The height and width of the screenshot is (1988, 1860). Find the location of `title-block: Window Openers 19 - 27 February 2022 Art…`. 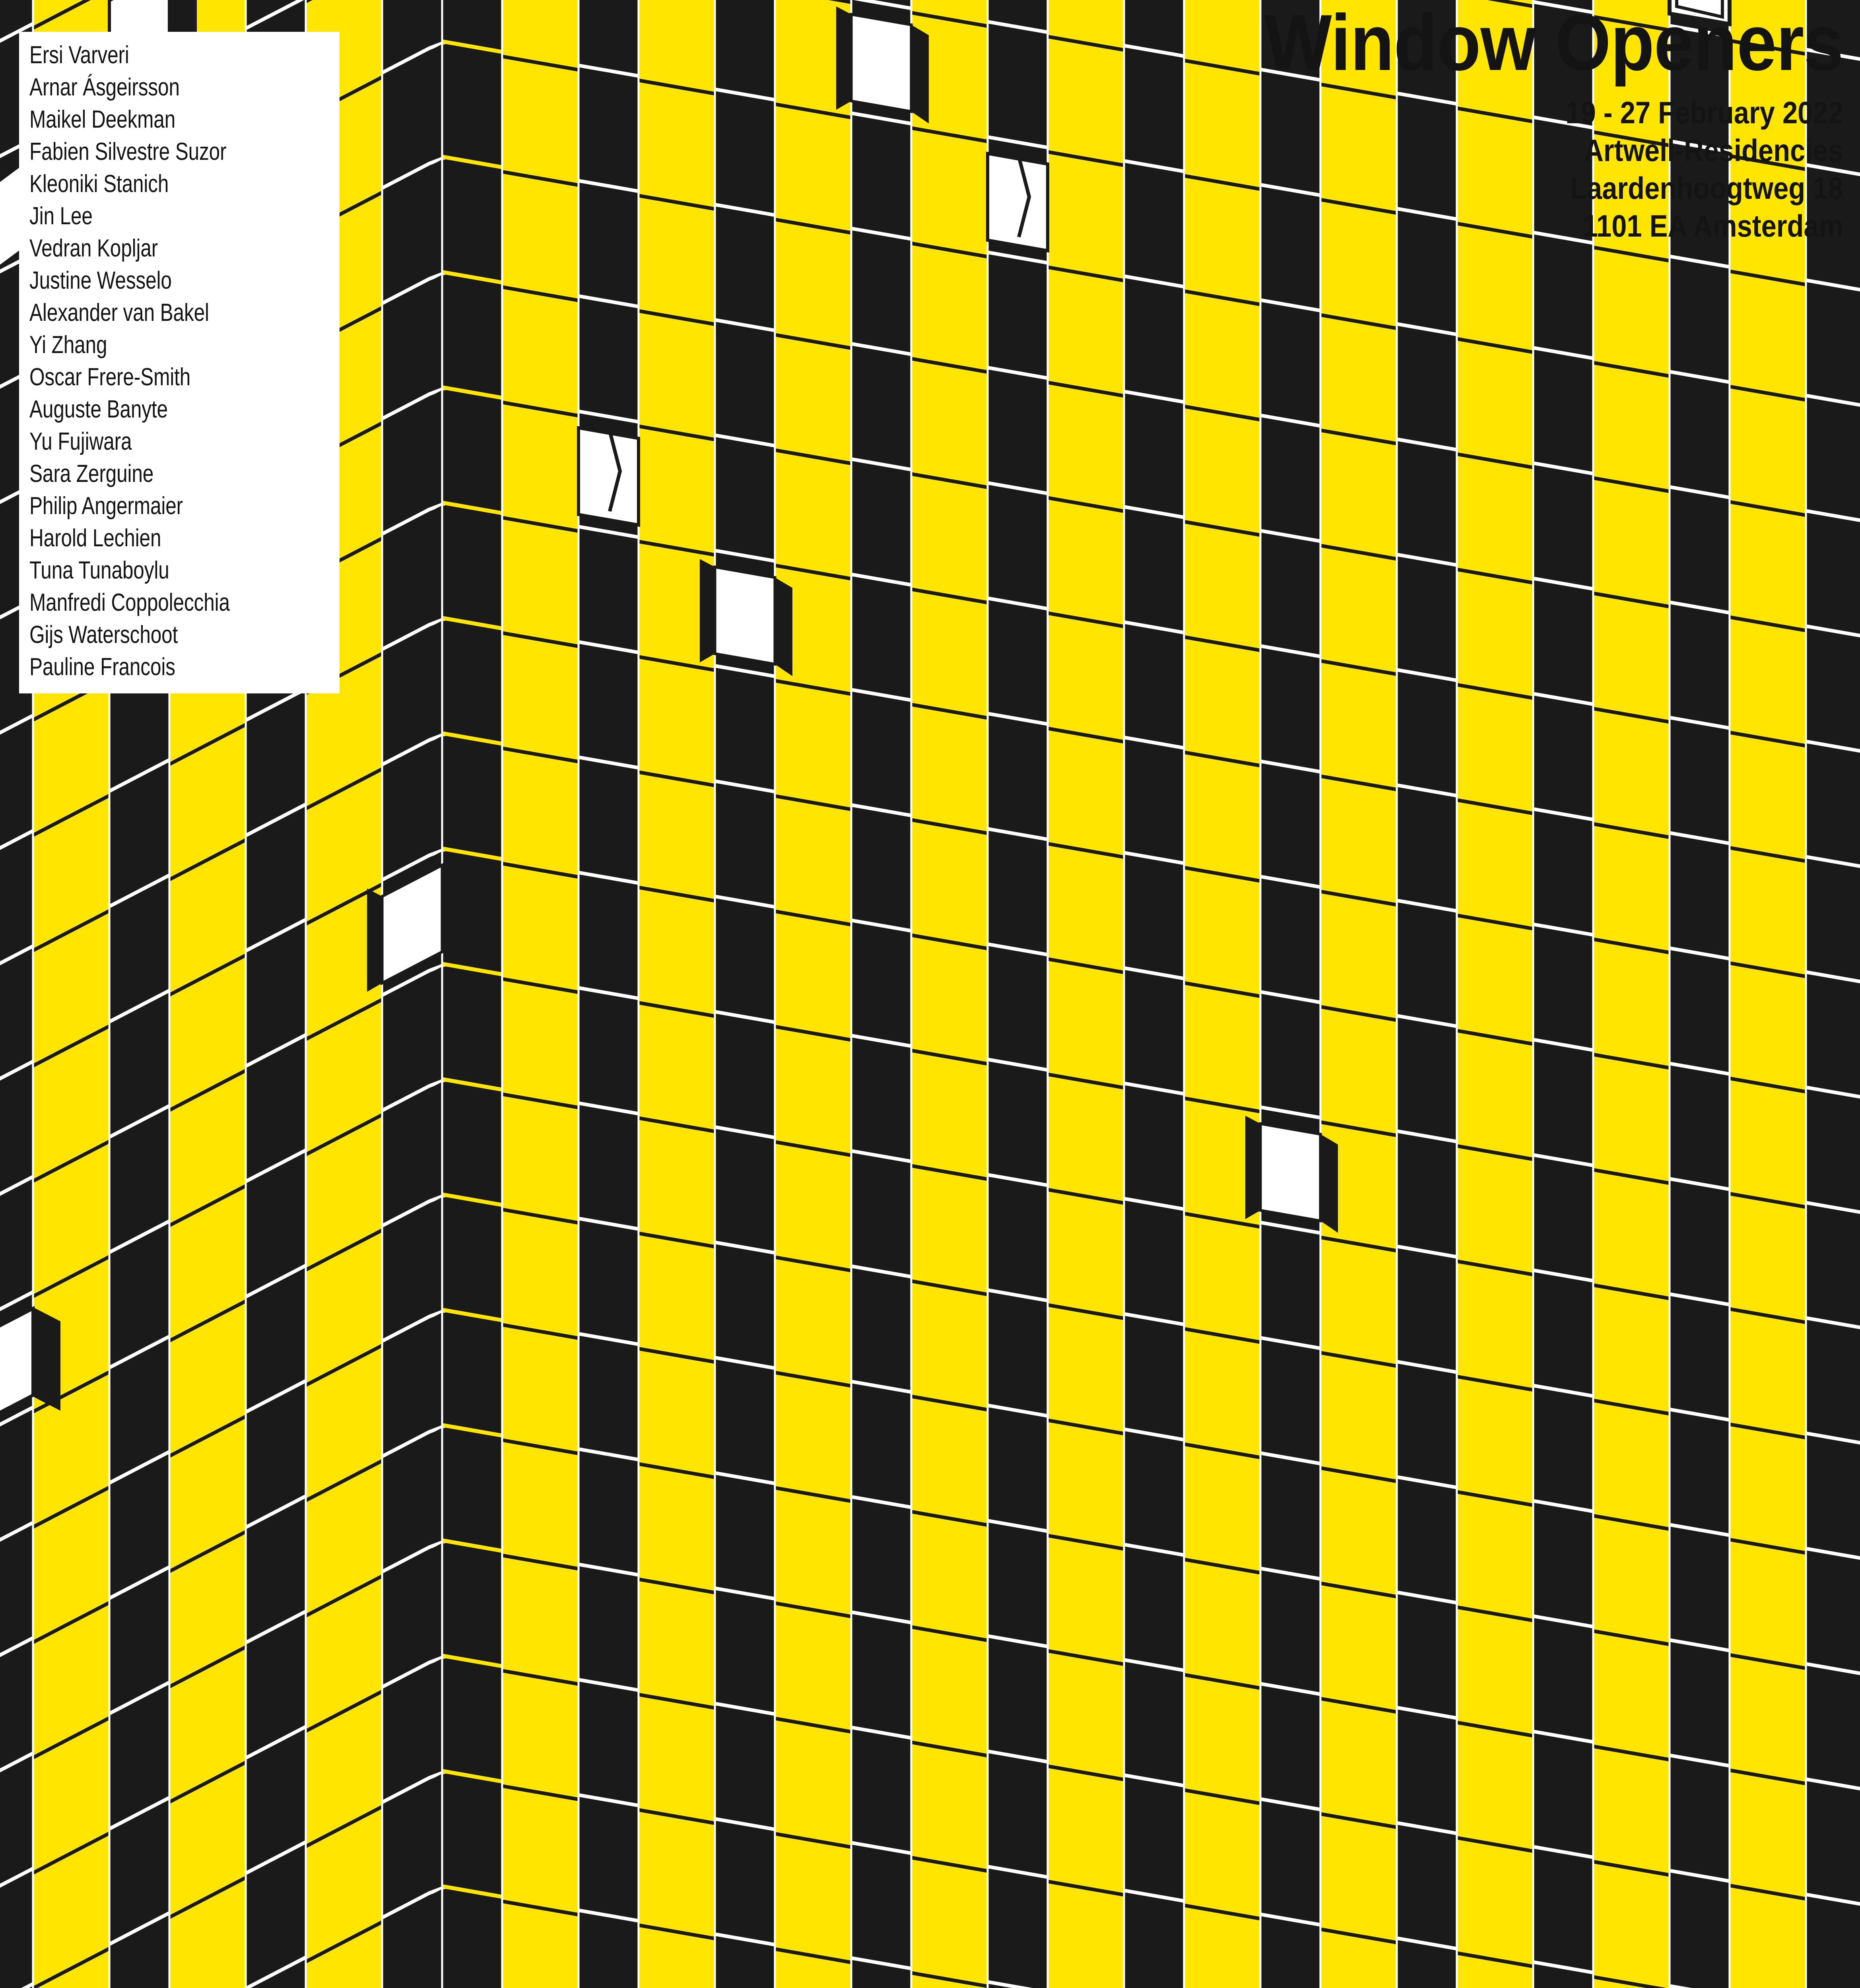

title-block: Window Openers 19 - 27 February 2022 Art… is located at coordinates (1522, 122).